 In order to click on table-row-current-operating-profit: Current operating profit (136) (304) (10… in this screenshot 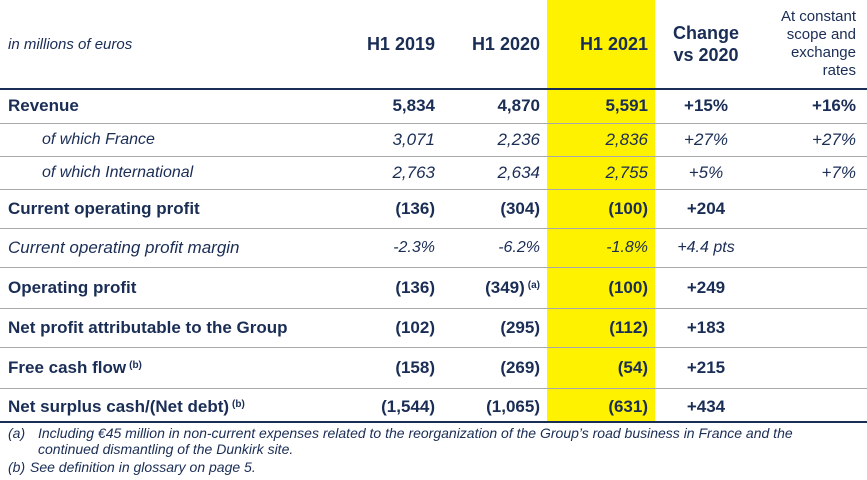, I will do `click(433, 209)`.